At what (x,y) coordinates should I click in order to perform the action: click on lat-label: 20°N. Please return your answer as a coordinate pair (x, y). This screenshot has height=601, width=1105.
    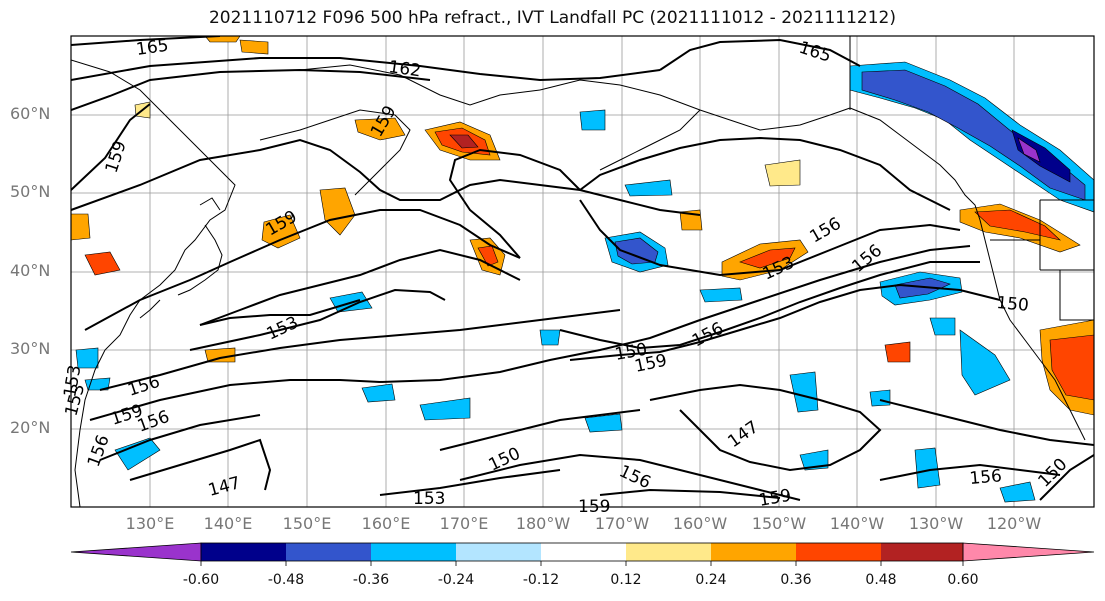
    Looking at the image, I should click on (30, 427).